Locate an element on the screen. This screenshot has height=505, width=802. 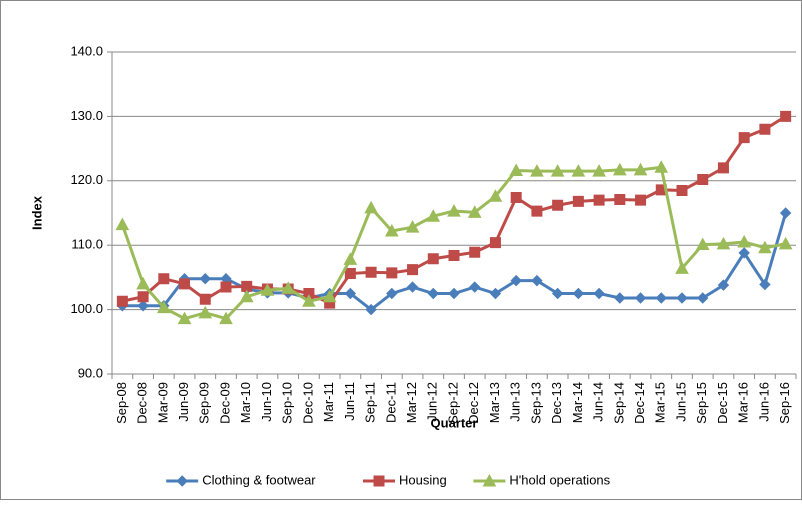
x-tick-label: Jun-12 is located at coordinates (432, 402).